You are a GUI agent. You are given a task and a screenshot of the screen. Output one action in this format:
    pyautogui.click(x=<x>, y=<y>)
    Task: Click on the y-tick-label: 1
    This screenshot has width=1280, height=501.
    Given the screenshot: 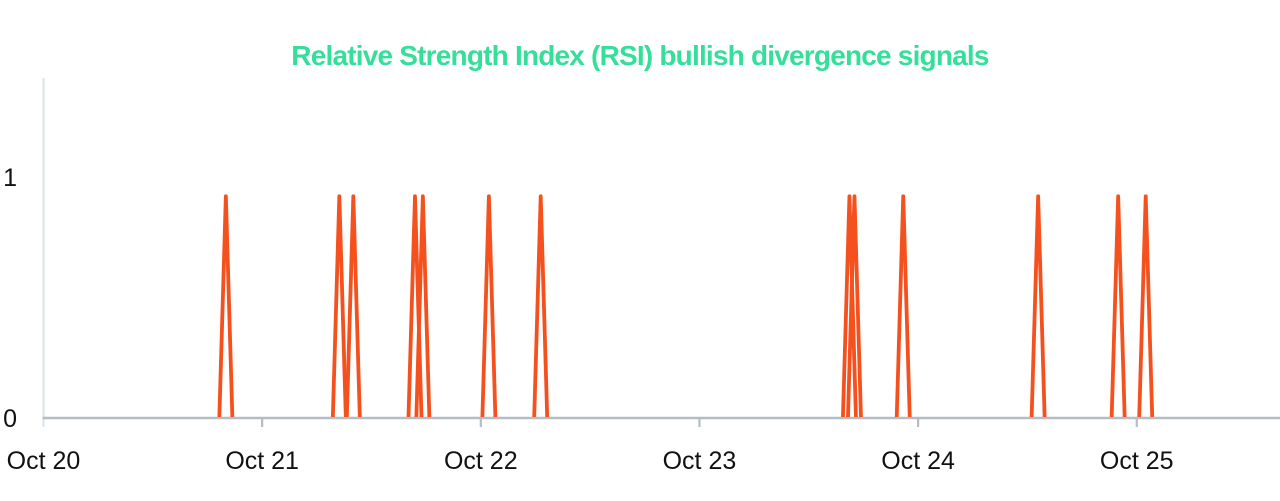 What is the action you would take?
    pyautogui.click(x=10, y=178)
    